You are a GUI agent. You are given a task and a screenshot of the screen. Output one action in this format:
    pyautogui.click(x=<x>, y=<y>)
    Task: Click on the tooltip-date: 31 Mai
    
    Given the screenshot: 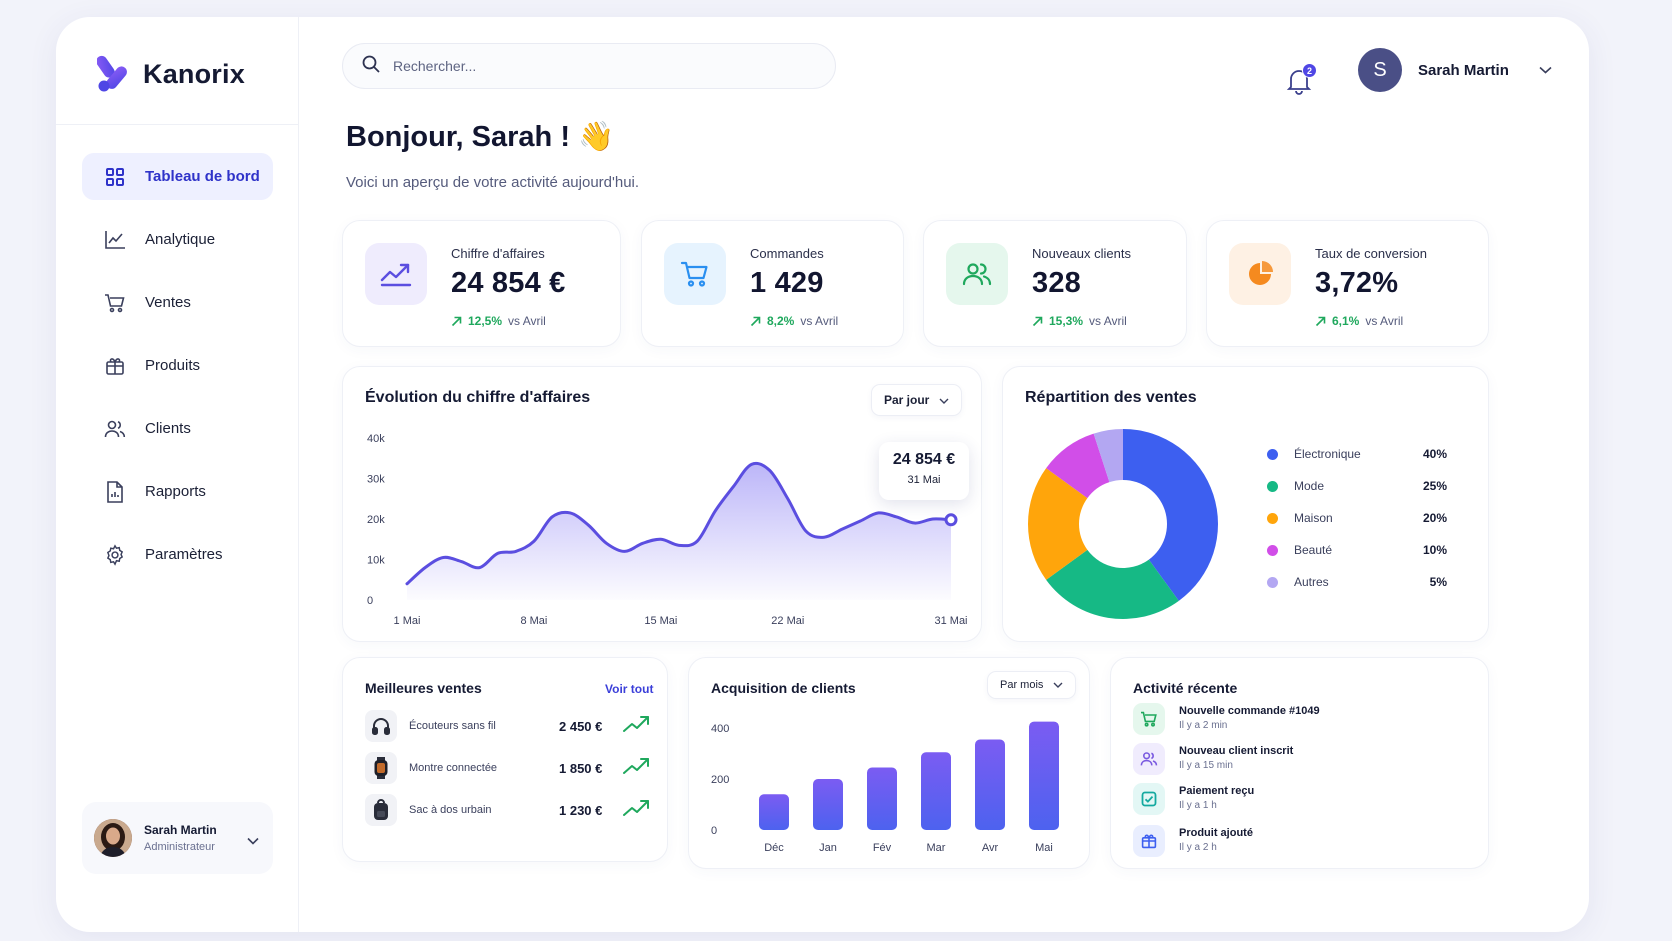 What is the action you would take?
    pyautogui.click(x=924, y=480)
    